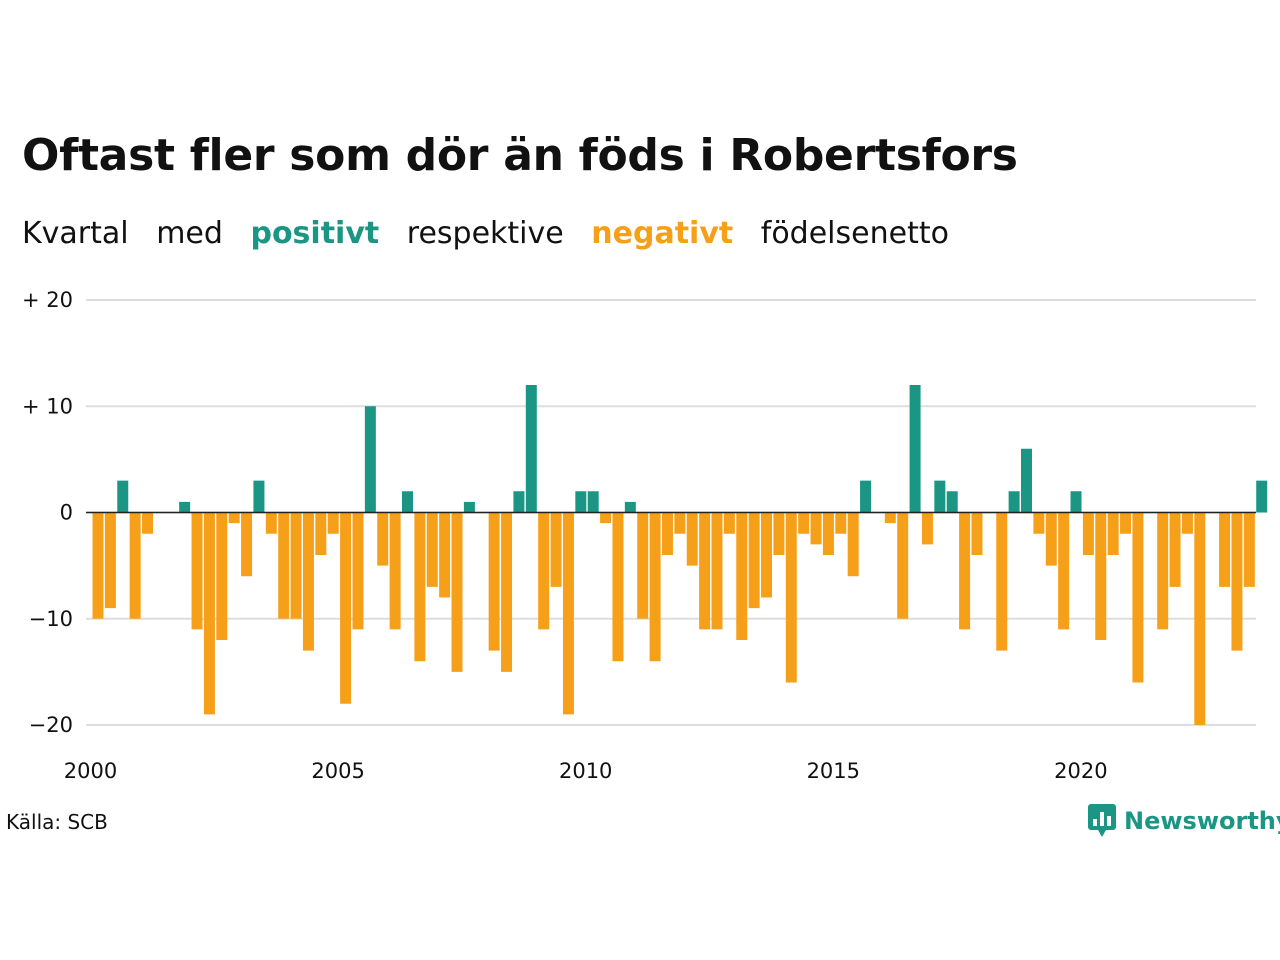  What do you see at coordinates (189, 233) in the screenshot?
I see `subtitle-word-med: med` at bounding box center [189, 233].